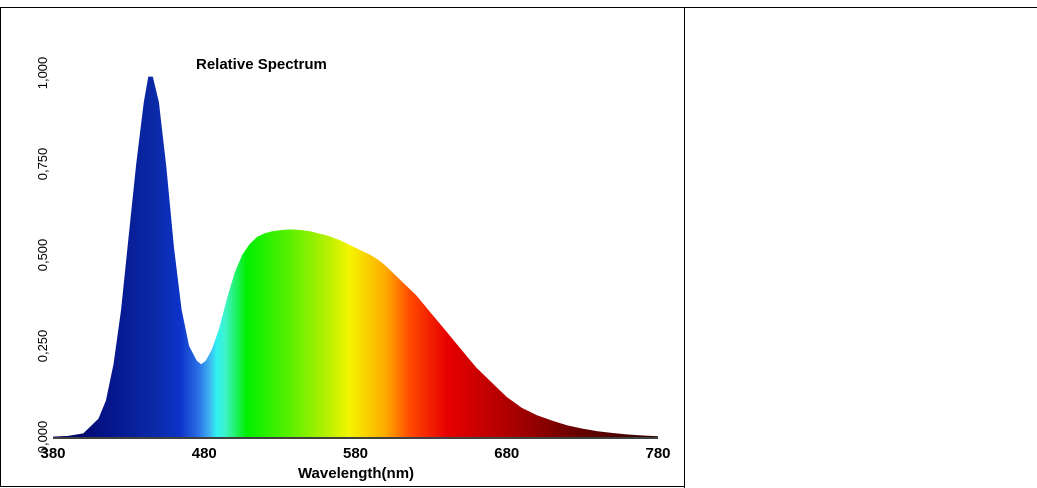 Image resolution: width=1037 pixels, height=488 pixels. What do you see at coordinates (356, 473) in the screenshot?
I see `x-axis-label: Wavelength(nm)` at bounding box center [356, 473].